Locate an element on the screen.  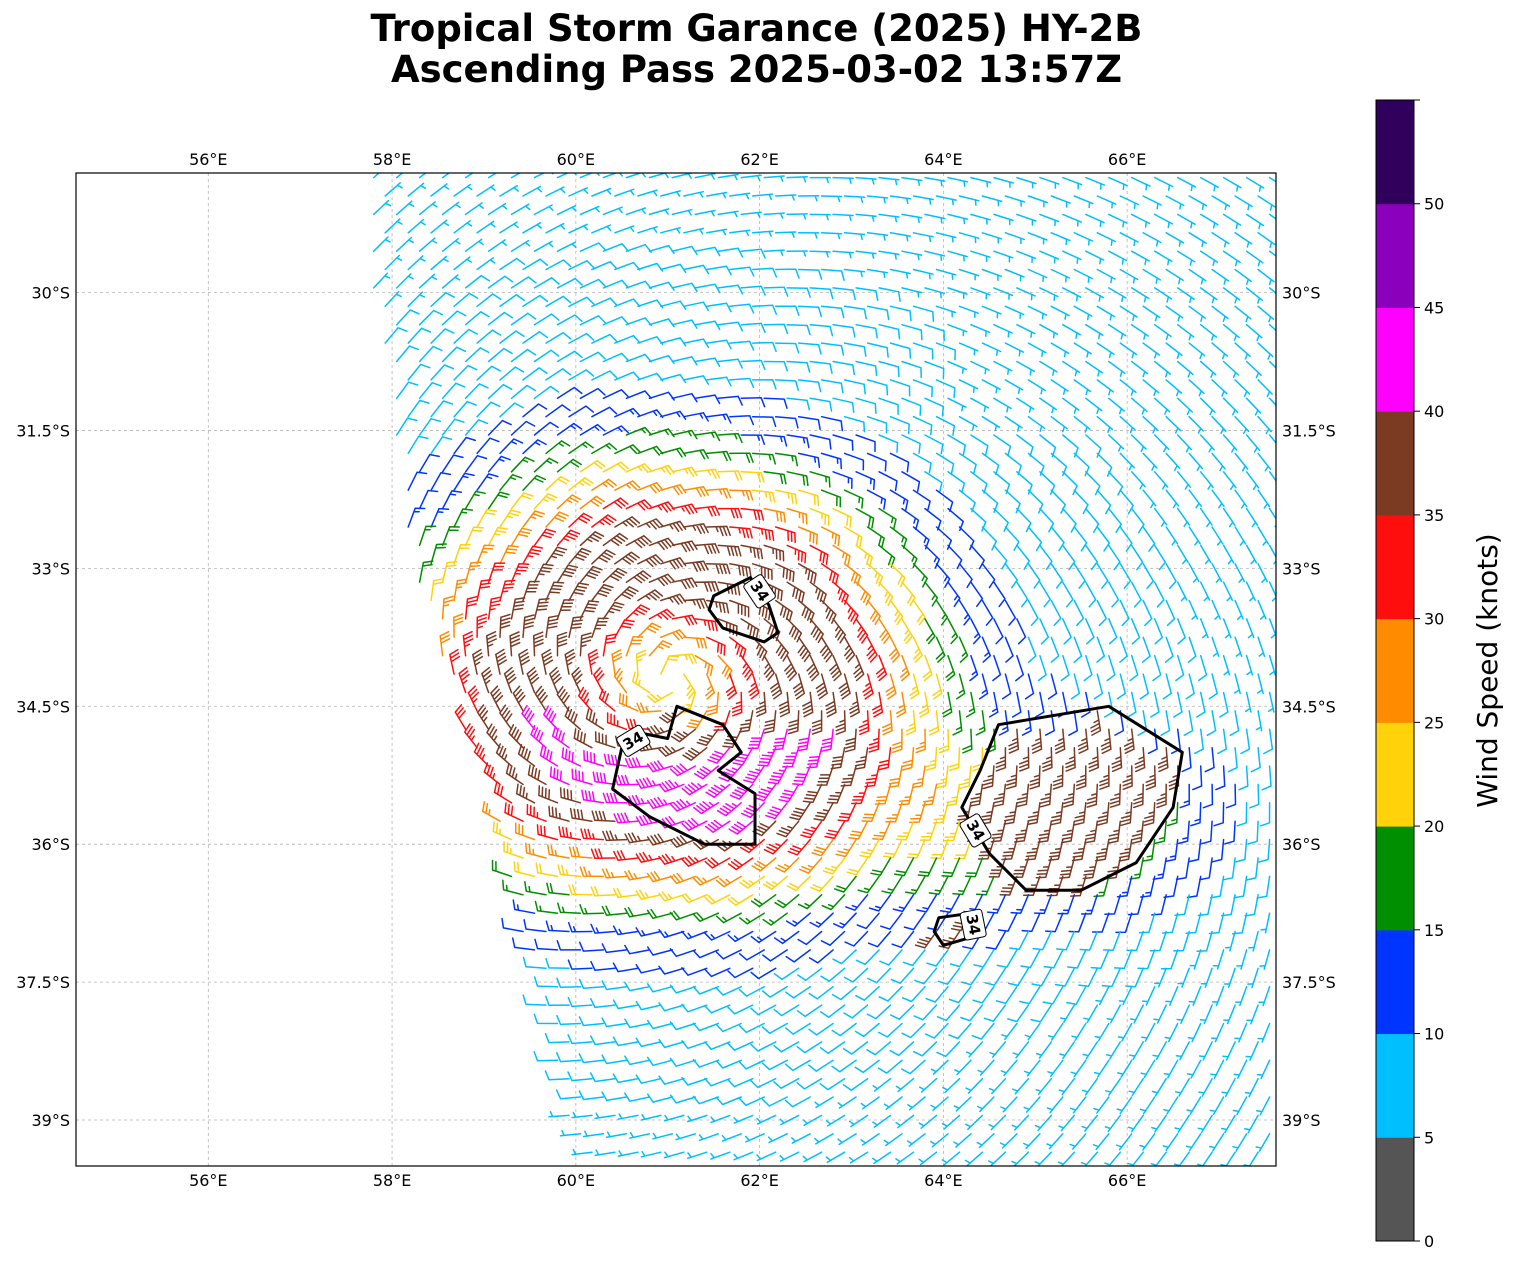
lon-tick-label-bottom: 58°E is located at coordinates (392, 1180).